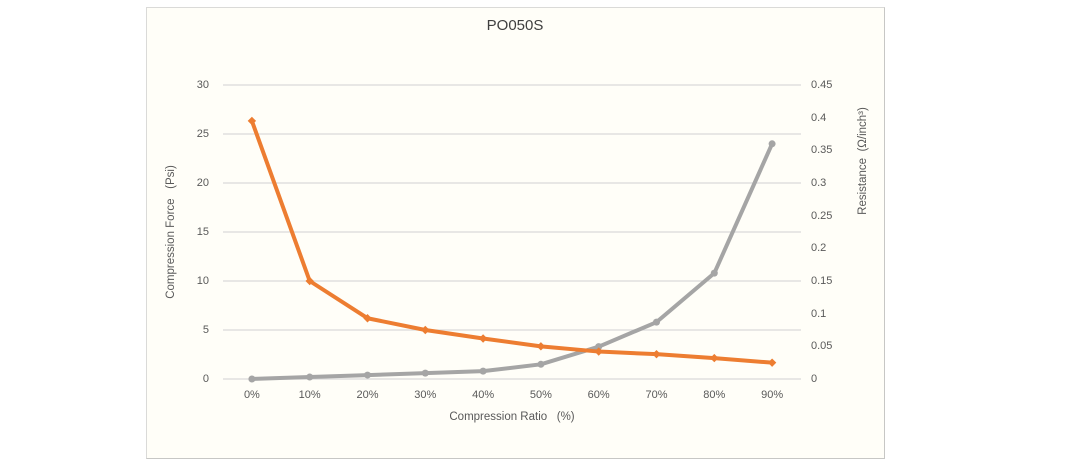 The width and height of the screenshot is (1073, 476). Describe the element at coordinates (863, 161) in the screenshot. I see `right-axis-title: Resistance (Ω/inch³)` at that location.